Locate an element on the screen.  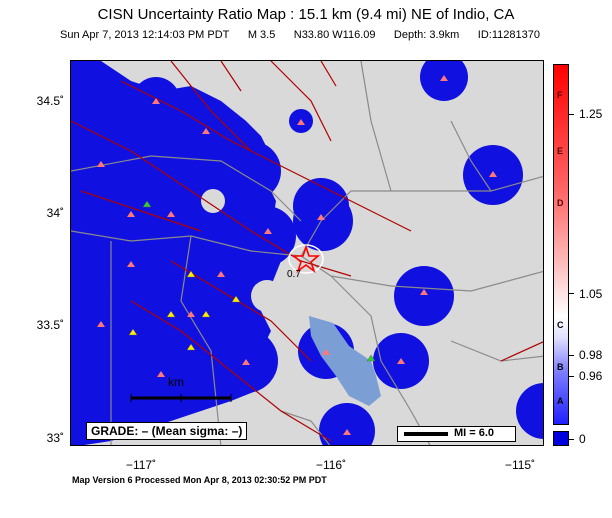
lon-label-117: −117˚ is located at coordinates (141, 465).